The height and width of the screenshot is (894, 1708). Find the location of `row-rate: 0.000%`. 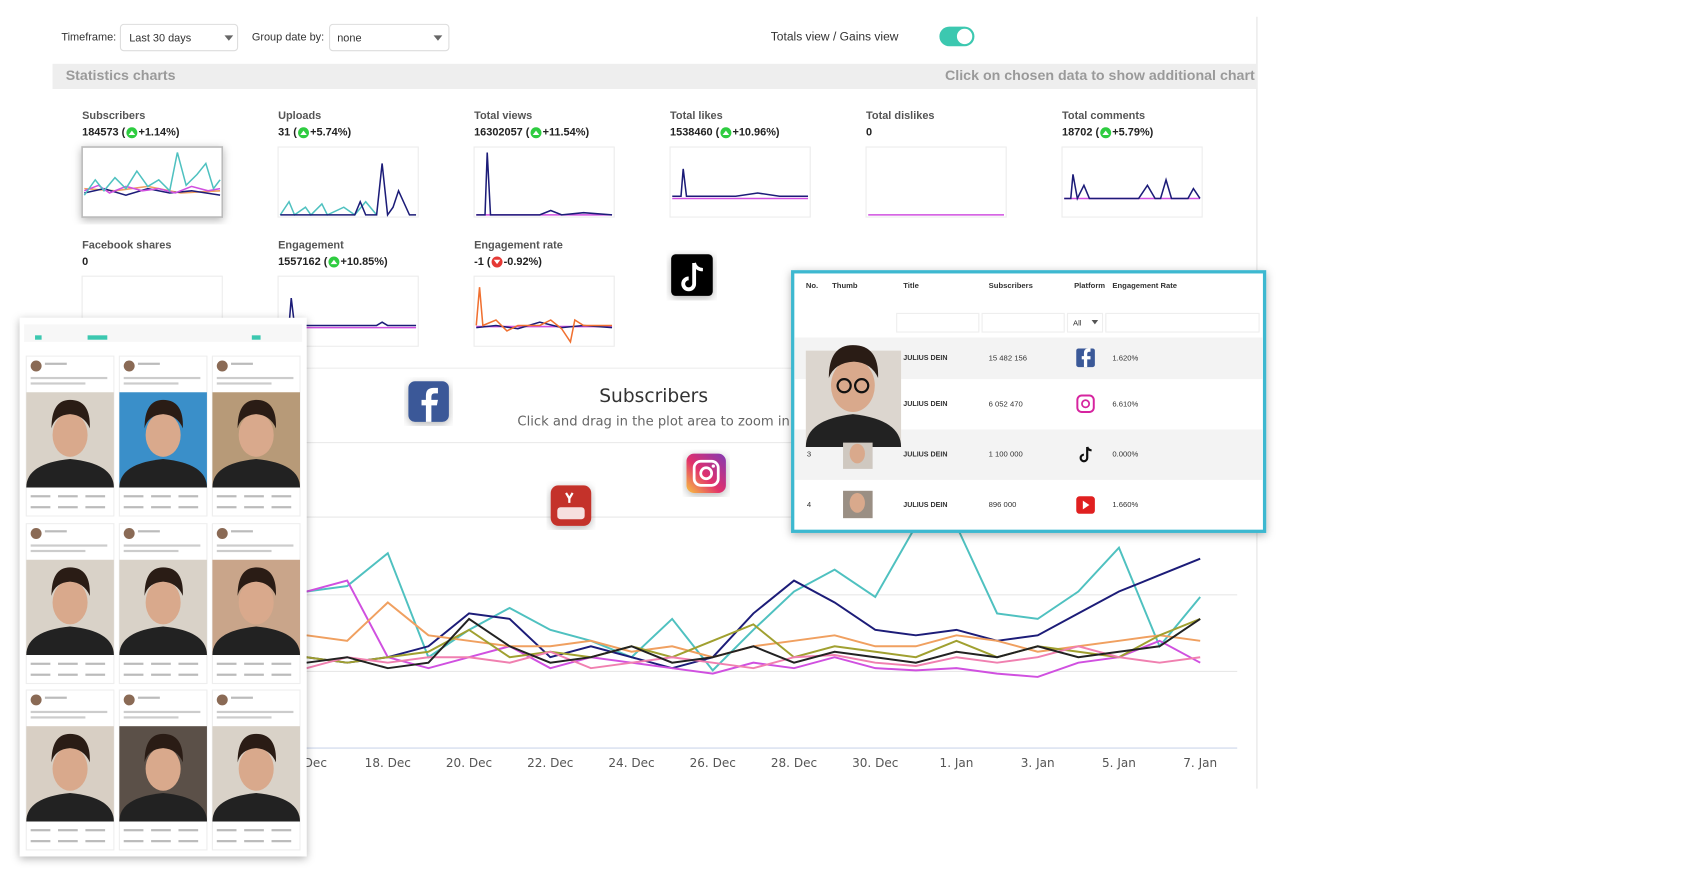

row-rate: 0.000% is located at coordinates (1125, 454).